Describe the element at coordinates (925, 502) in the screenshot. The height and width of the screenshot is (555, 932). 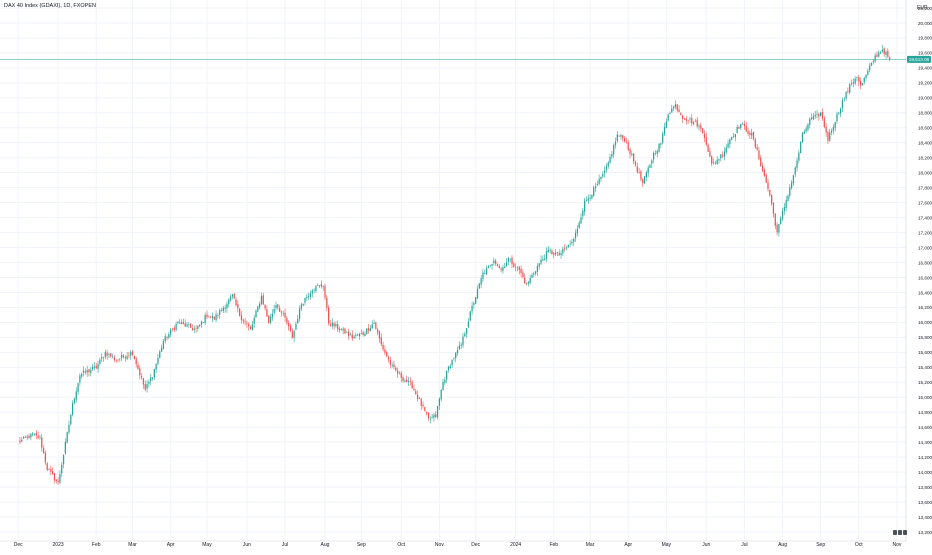
I see `y-tick-label: 13,600.0` at that location.